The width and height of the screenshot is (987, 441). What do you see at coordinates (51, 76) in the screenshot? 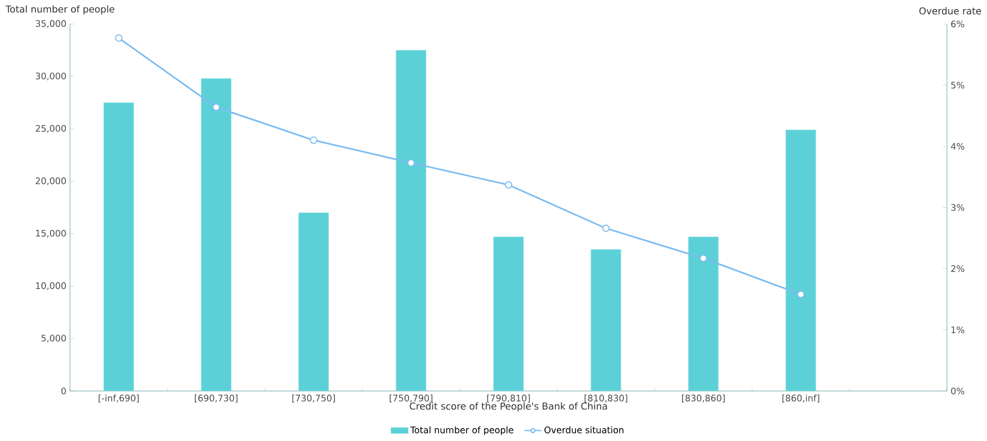
I see `y-tick-label: 30,000` at bounding box center [51, 76].